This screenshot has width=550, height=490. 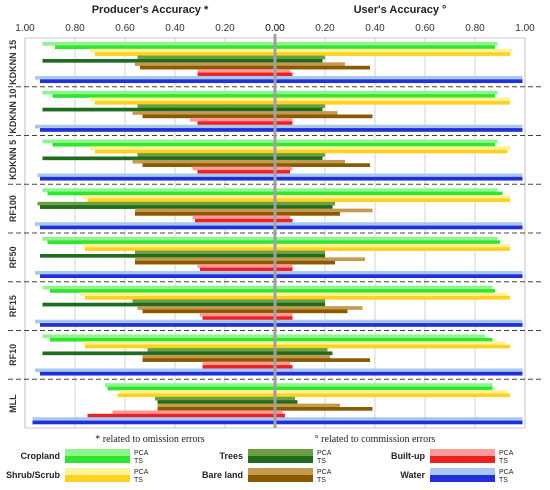 I want to click on legend-label: Shrub/Scrub, so click(x=33, y=475).